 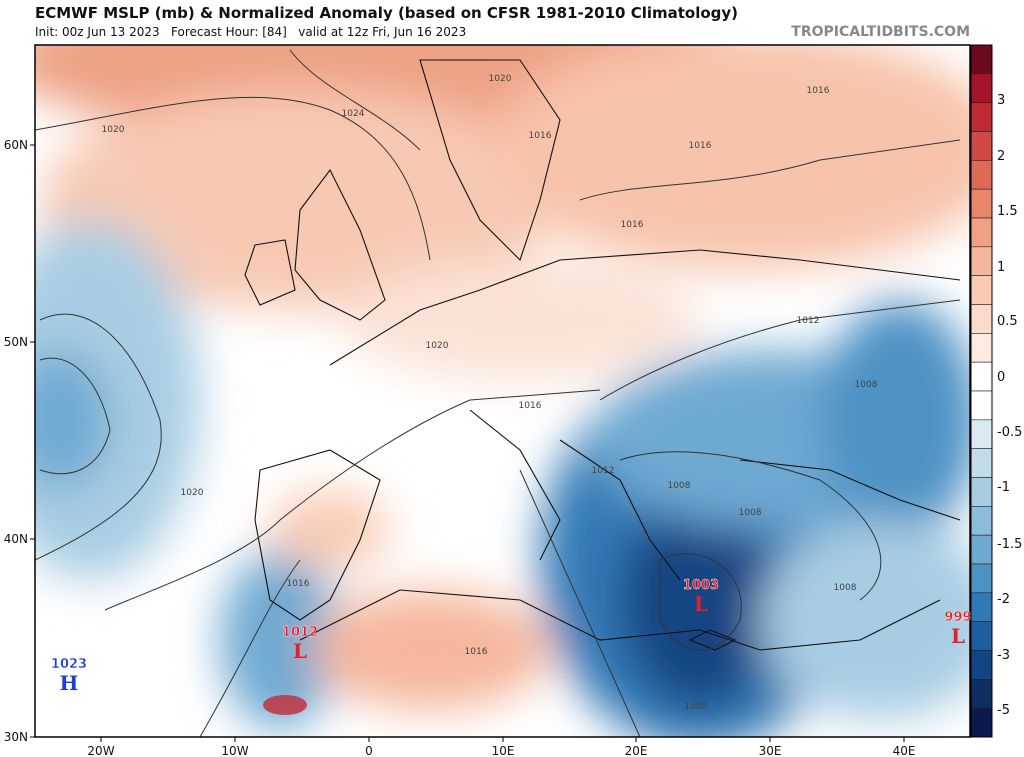 I want to click on lat-label: 40N, so click(x=16, y=539).